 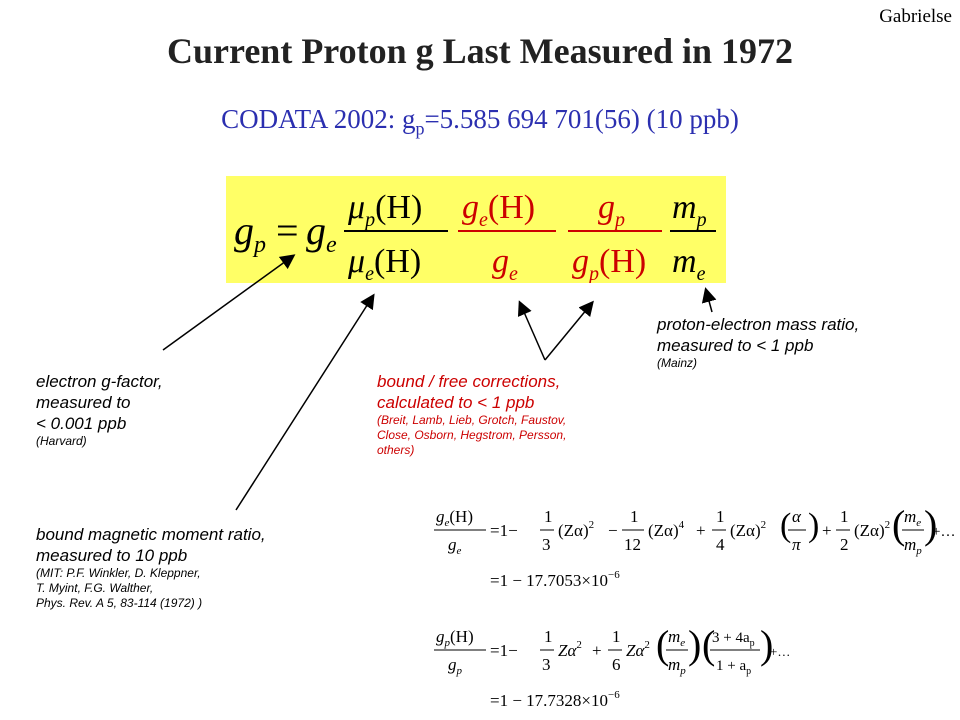 I want to click on exp2-num: gp(H), so click(x=455, y=638).